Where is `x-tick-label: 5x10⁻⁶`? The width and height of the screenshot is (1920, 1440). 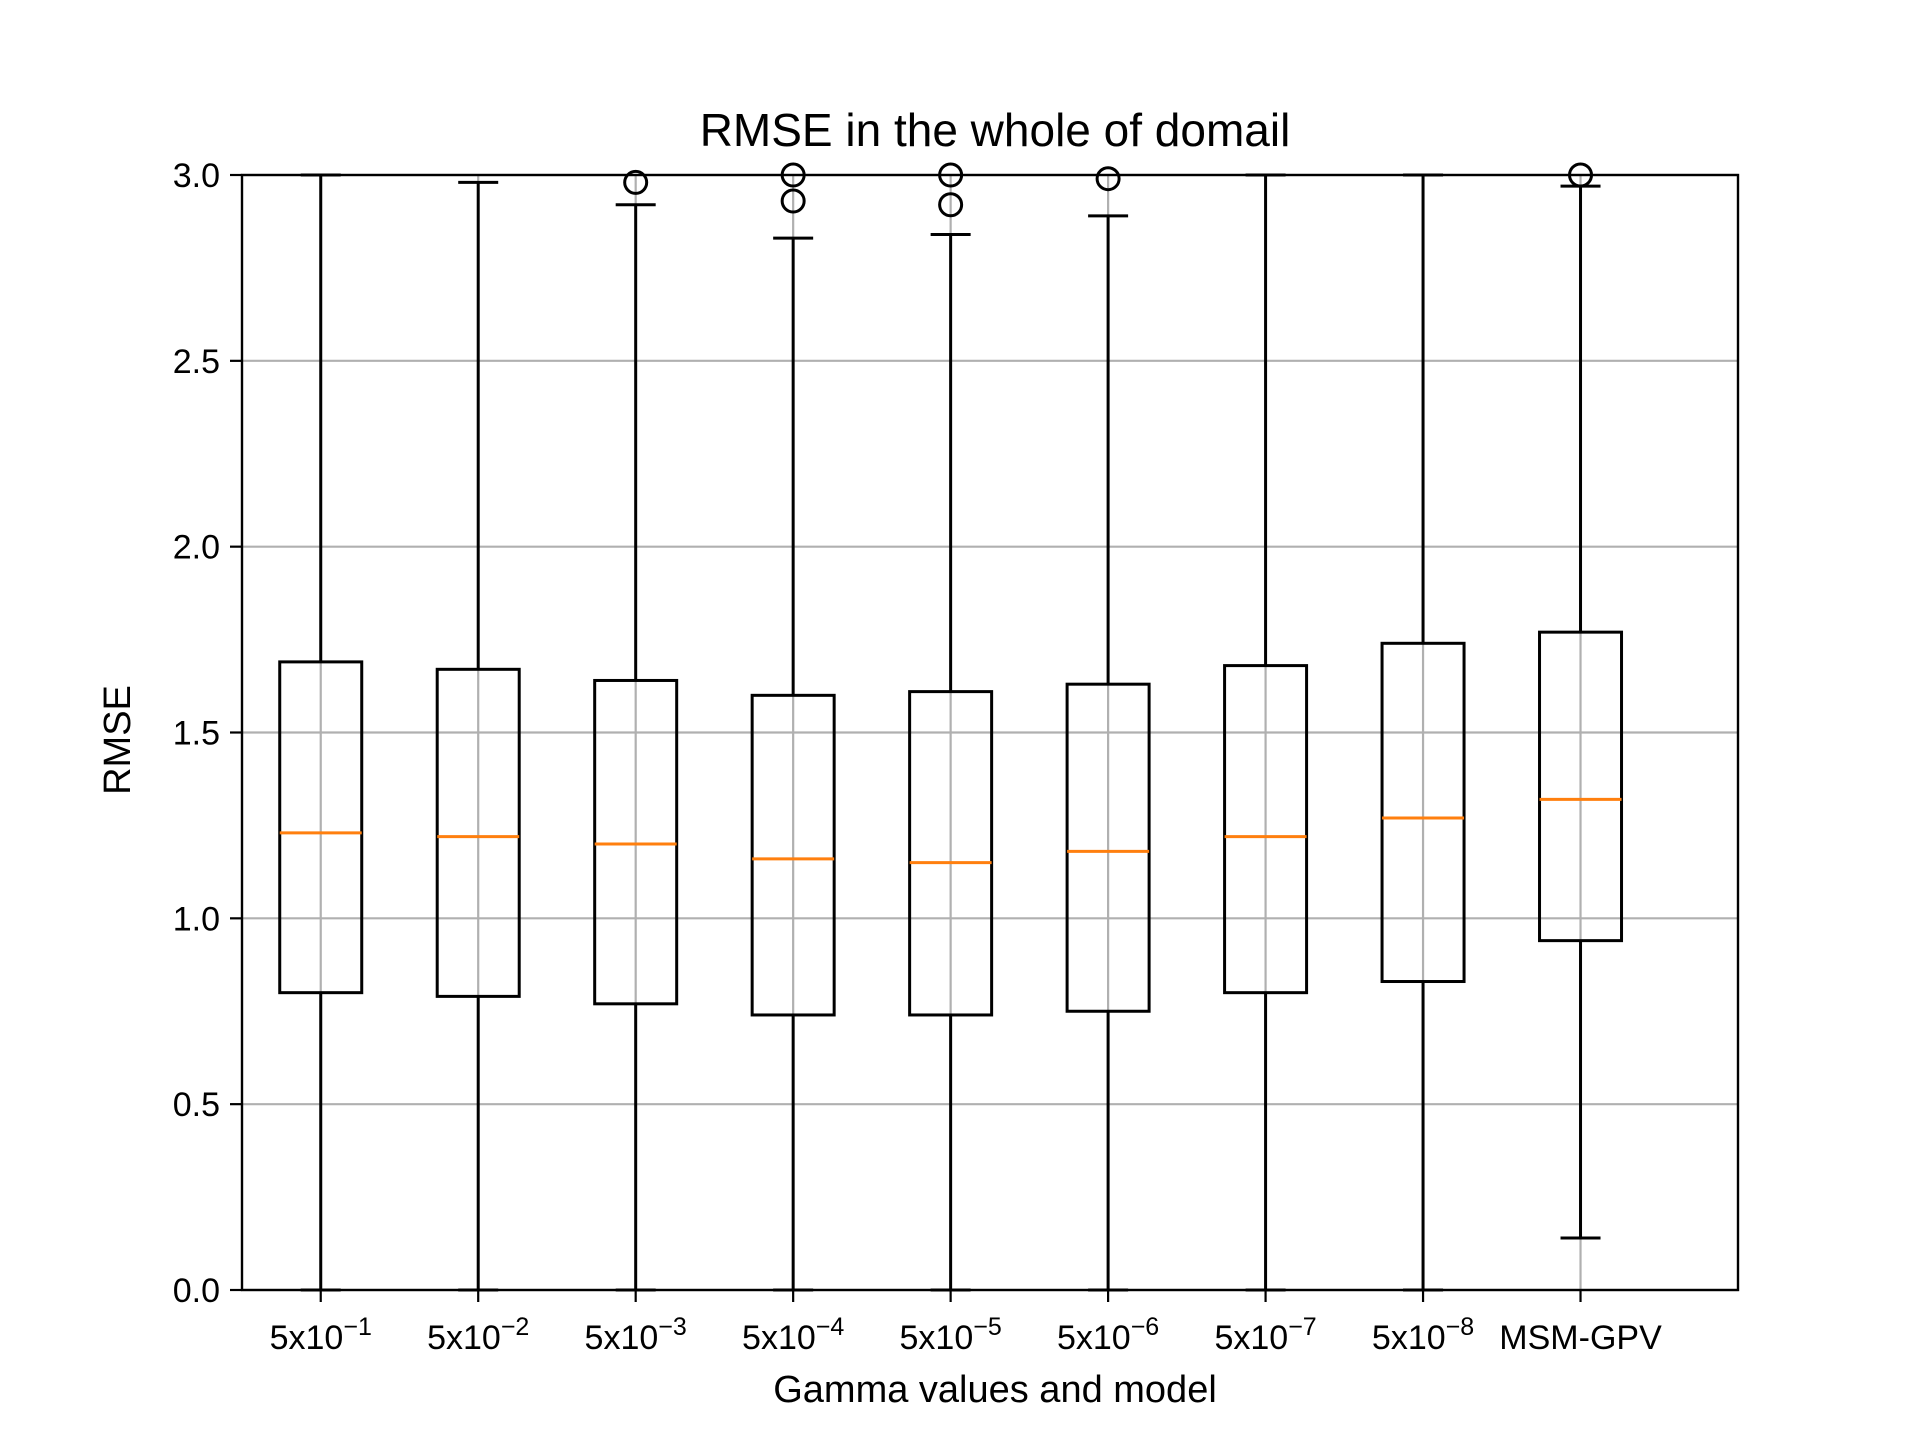 x-tick-label: 5x10⁻⁶ is located at coordinates (1108, 1335).